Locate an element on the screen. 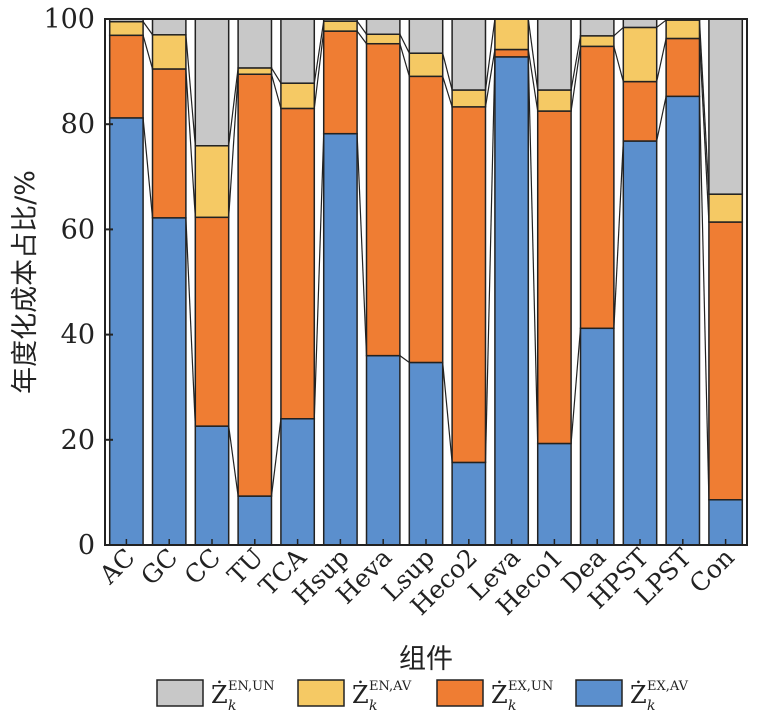 This screenshot has height=718, width=759. x-tick-label-AC: AC is located at coordinates (117, 567).